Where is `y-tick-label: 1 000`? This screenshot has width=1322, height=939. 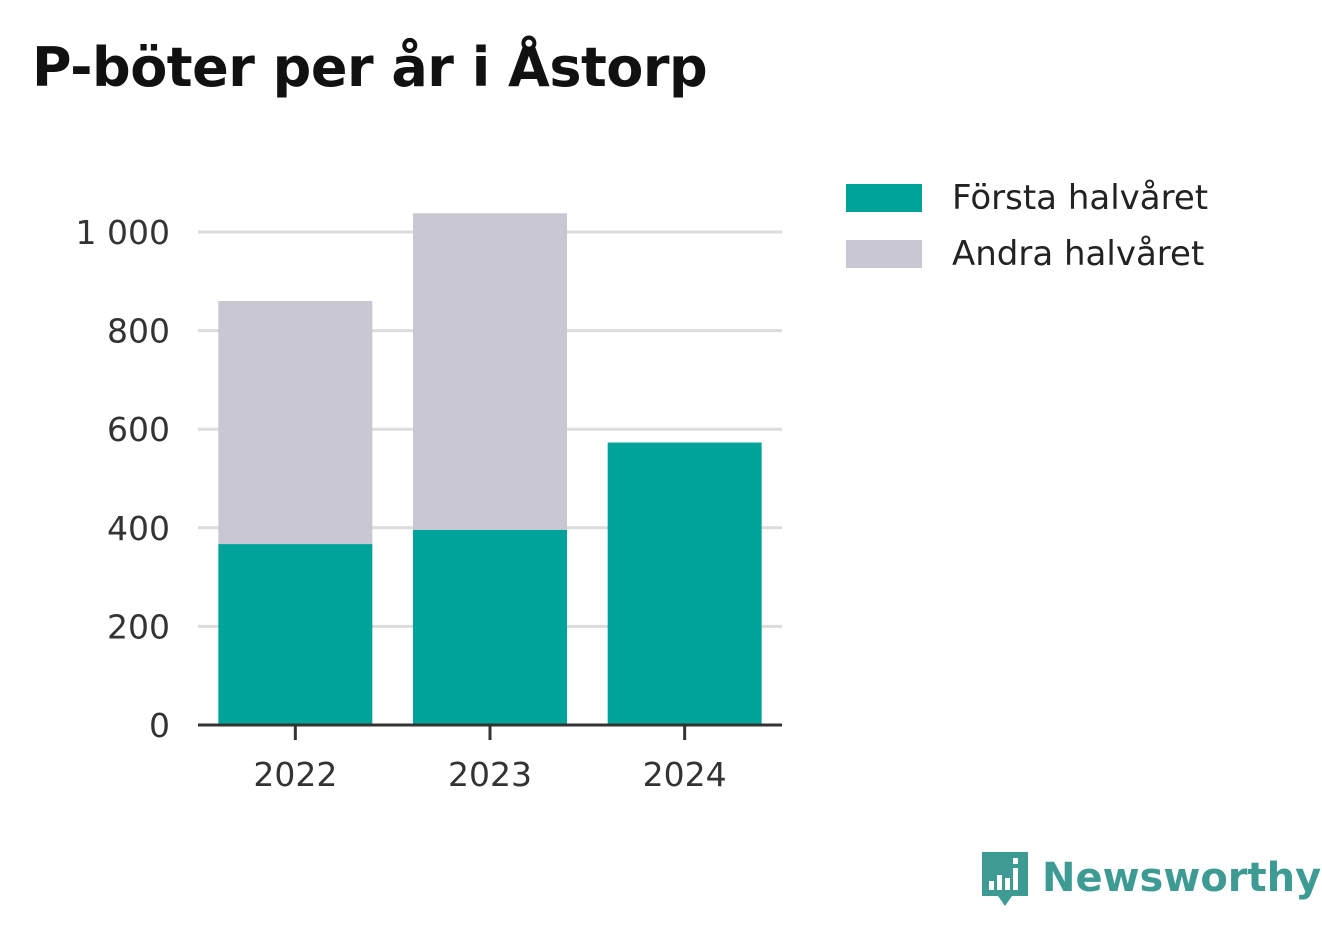
y-tick-label: 1 000 is located at coordinates (123, 232).